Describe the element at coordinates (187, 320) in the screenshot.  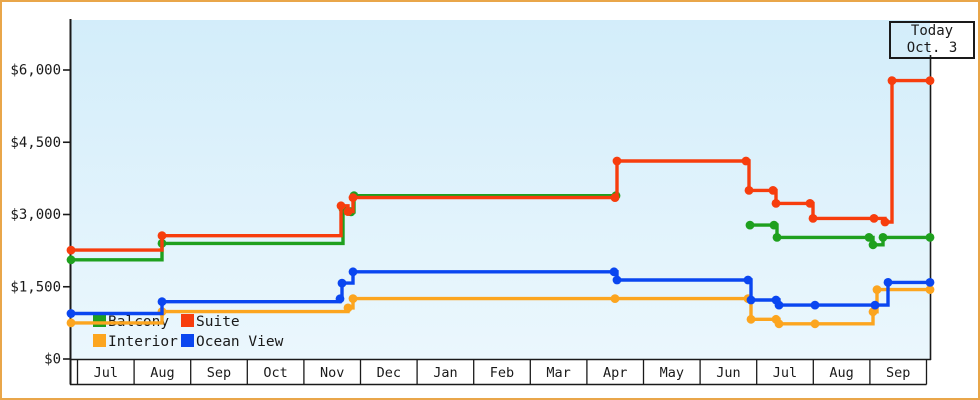
I see `legend-swatch-suite` at that location.